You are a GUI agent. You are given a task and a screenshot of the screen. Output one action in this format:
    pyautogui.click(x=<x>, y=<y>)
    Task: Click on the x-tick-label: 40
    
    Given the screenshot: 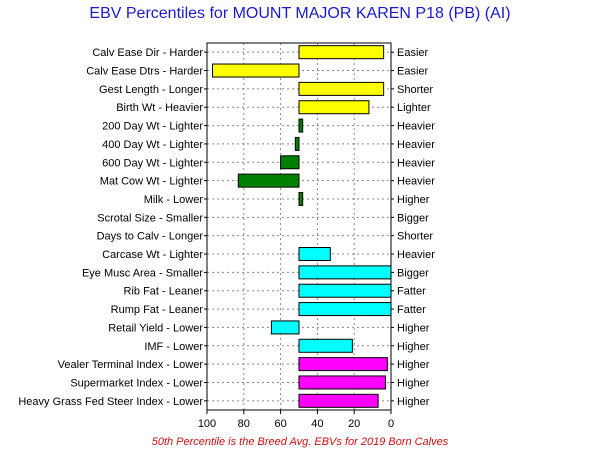 What is the action you would take?
    pyautogui.click(x=317, y=424)
    